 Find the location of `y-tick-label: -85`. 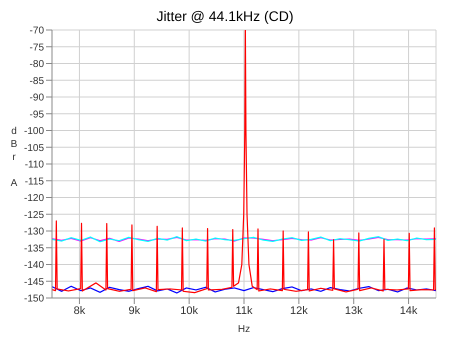

y-tick-label: -85 is located at coordinates (37, 81).